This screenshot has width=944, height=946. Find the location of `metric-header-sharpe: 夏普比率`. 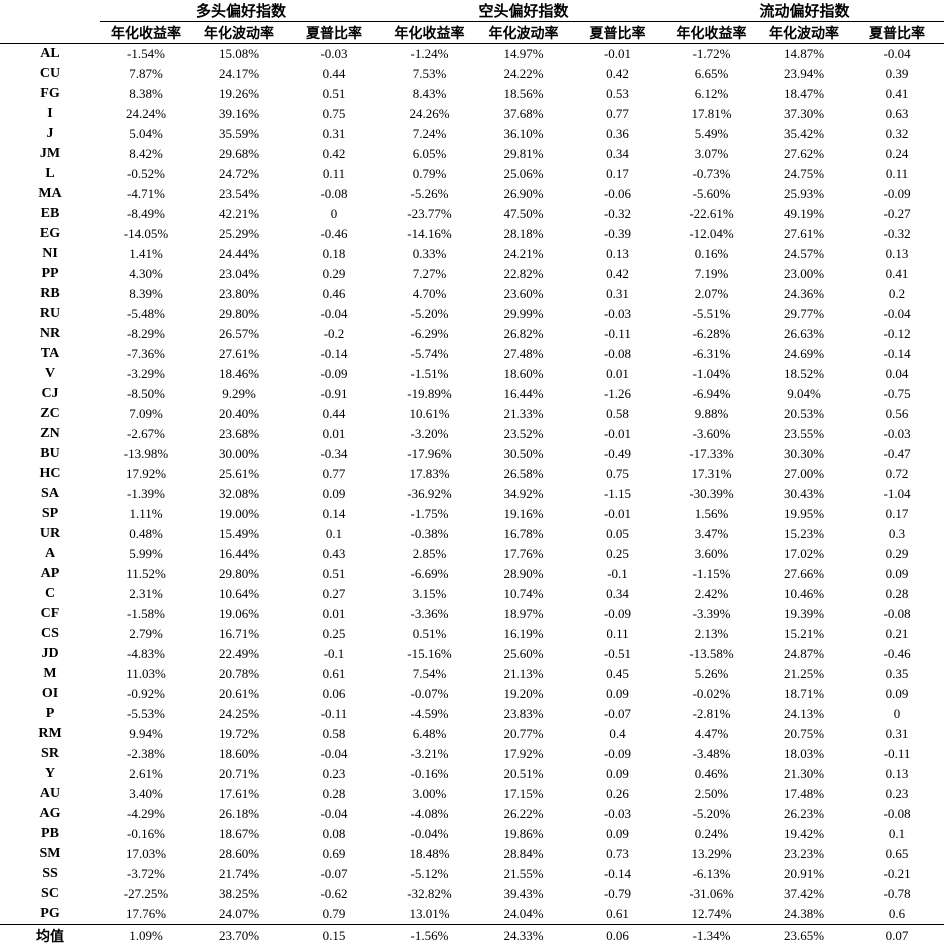

metric-header-sharpe: 夏普比率 is located at coordinates (897, 33).